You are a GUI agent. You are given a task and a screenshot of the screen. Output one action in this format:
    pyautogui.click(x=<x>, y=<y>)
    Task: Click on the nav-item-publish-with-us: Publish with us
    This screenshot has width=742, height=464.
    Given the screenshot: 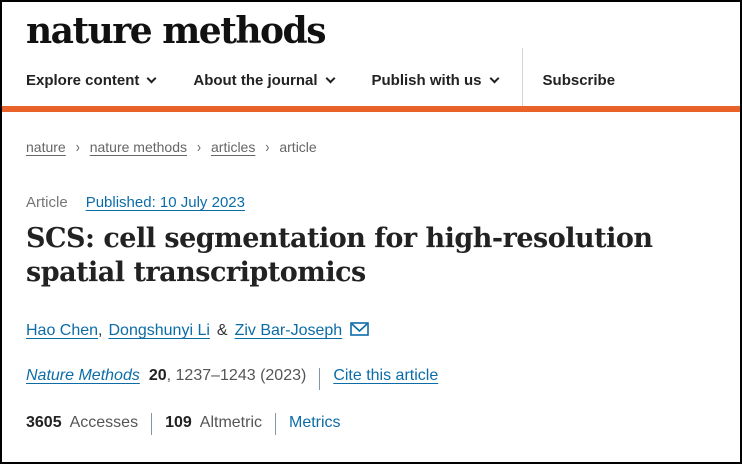 What is the action you would take?
    pyautogui.click(x=435, y=80)
    